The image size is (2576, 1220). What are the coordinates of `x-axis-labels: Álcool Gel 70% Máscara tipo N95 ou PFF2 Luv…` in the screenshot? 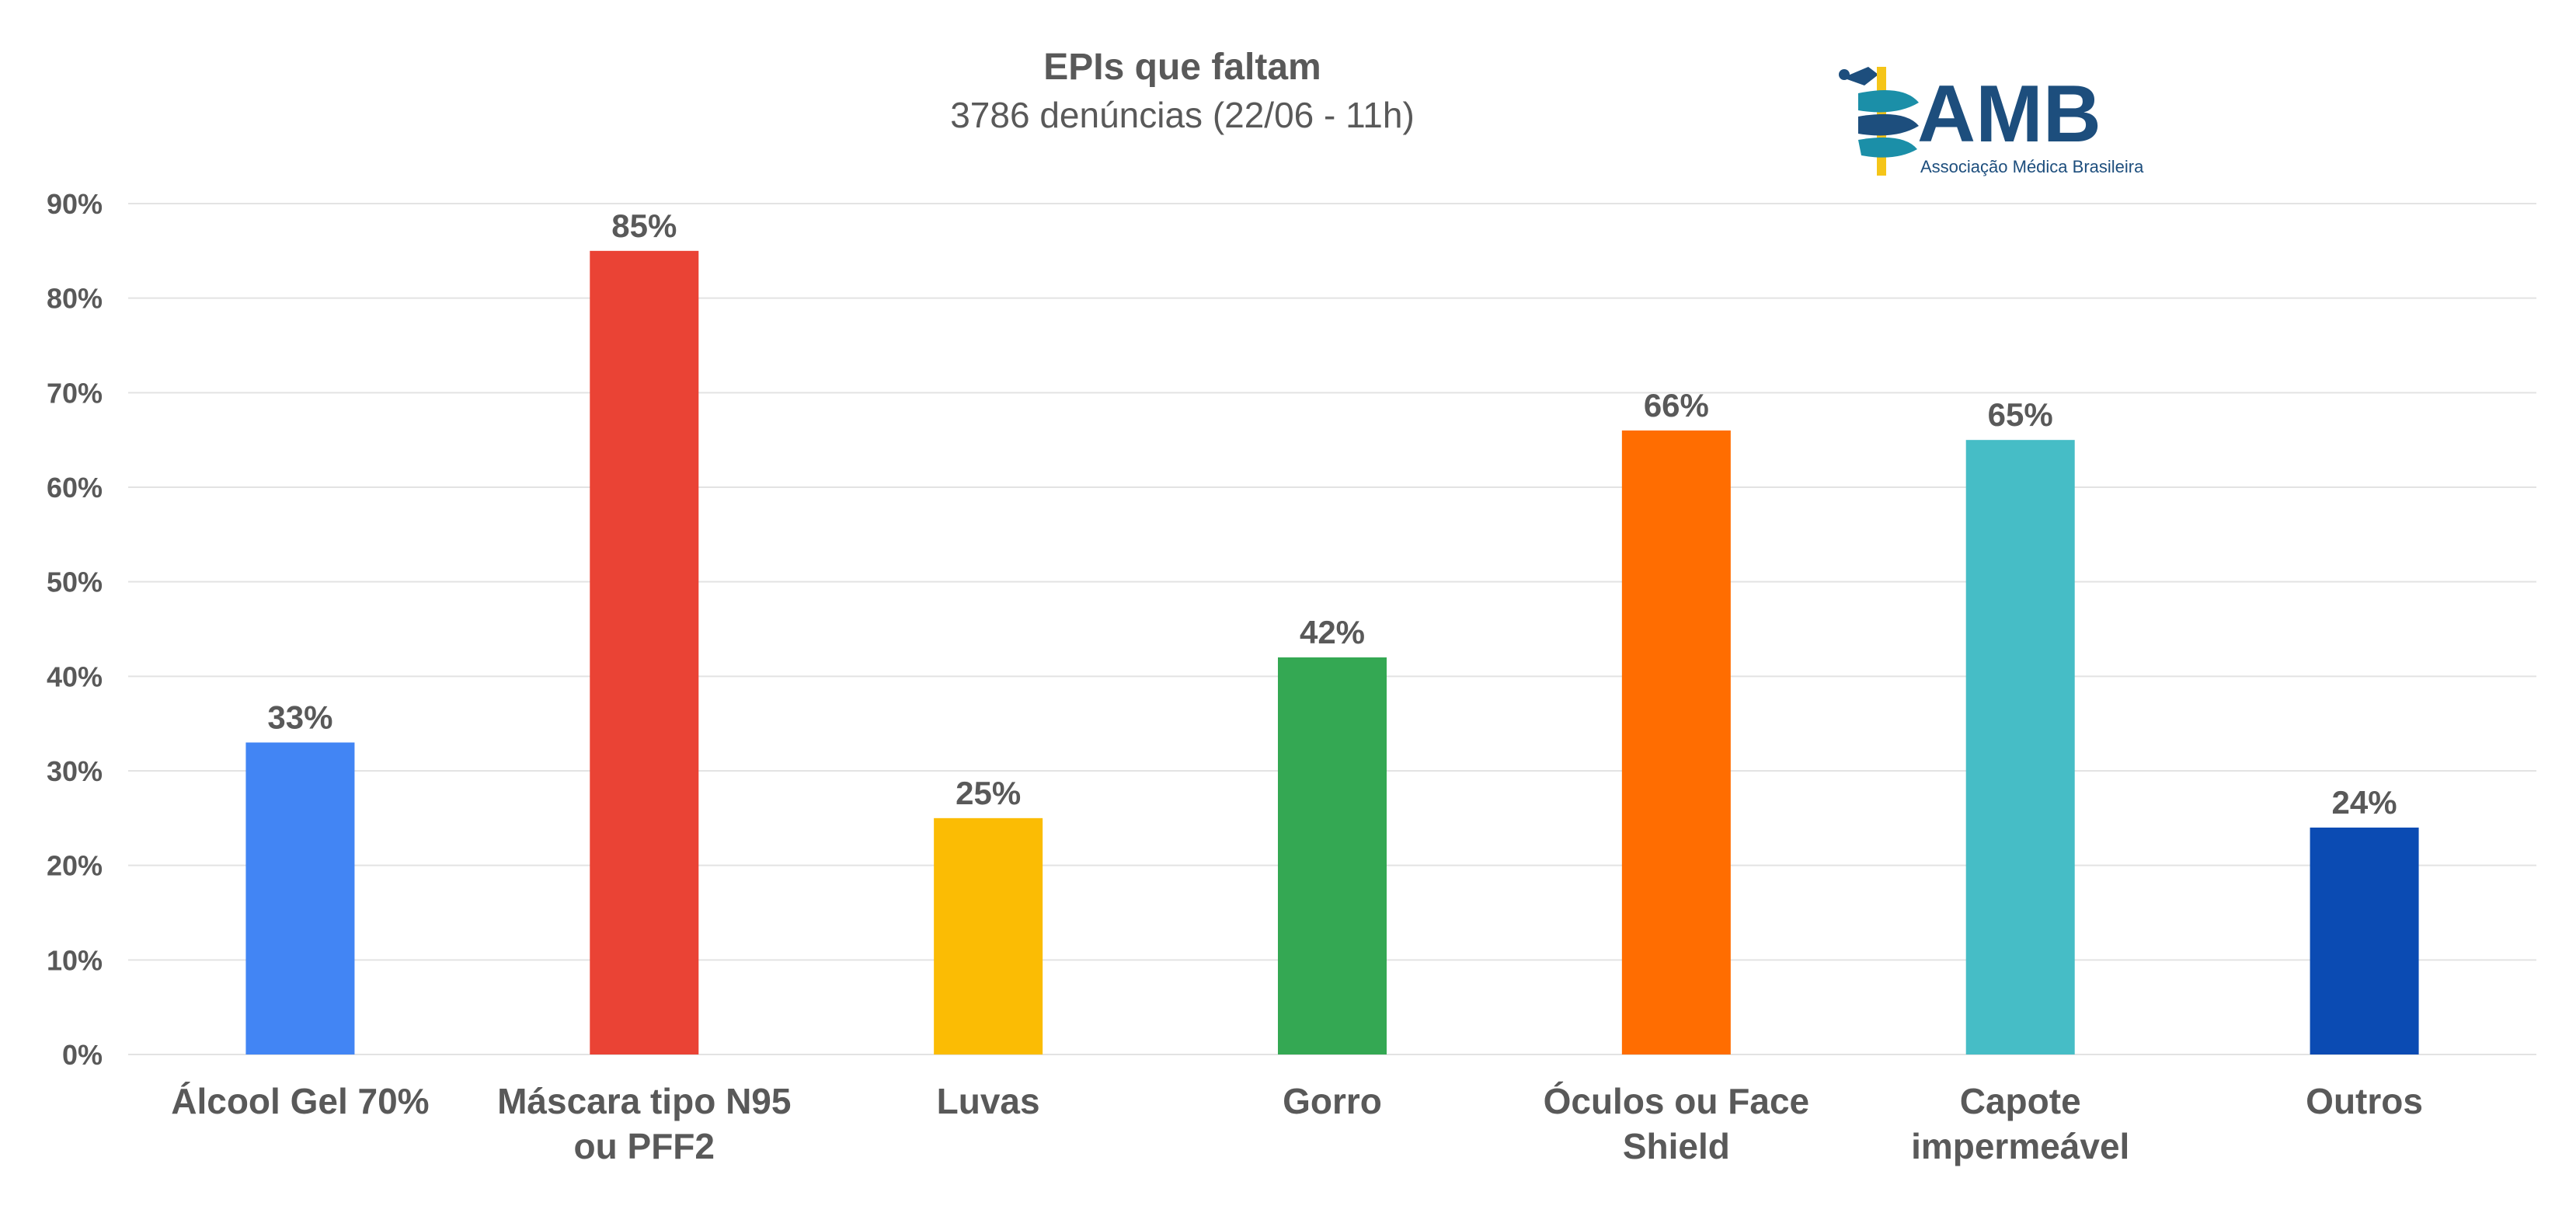 It's located at (1297, 1123).